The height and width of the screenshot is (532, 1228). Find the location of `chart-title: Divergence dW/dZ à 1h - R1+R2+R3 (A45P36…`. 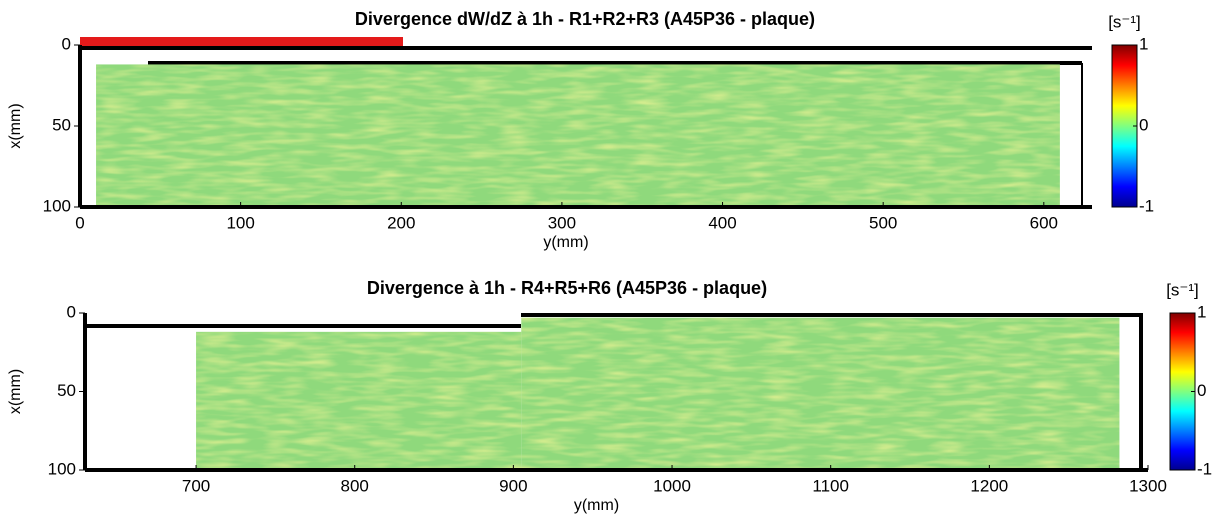

chart-title: Divergence dW/dZ à 1h - R1+R2+R3 (A45P36… is located at coordinates (585, 19).